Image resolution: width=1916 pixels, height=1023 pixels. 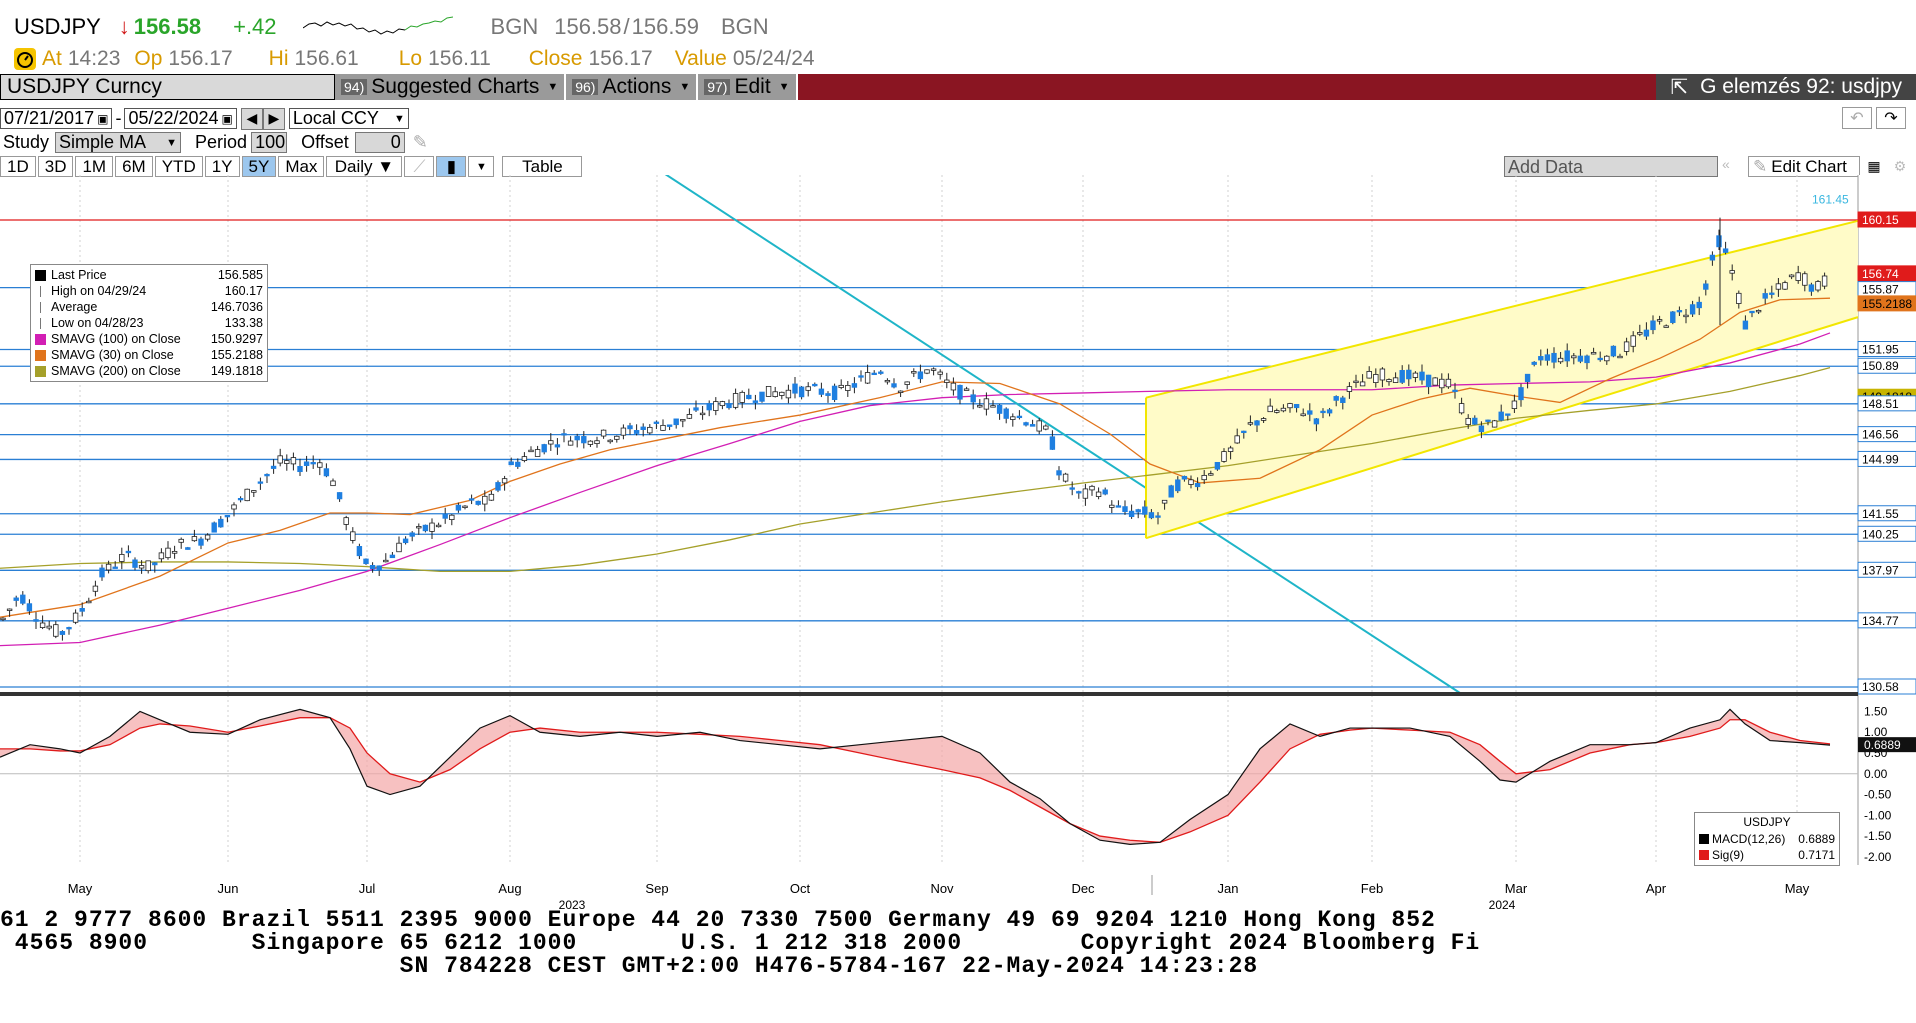 What do you see at coordinates (1502, 428) in the screenshot?
I see `channel-lower-line` at bounding box center [1502, 428].